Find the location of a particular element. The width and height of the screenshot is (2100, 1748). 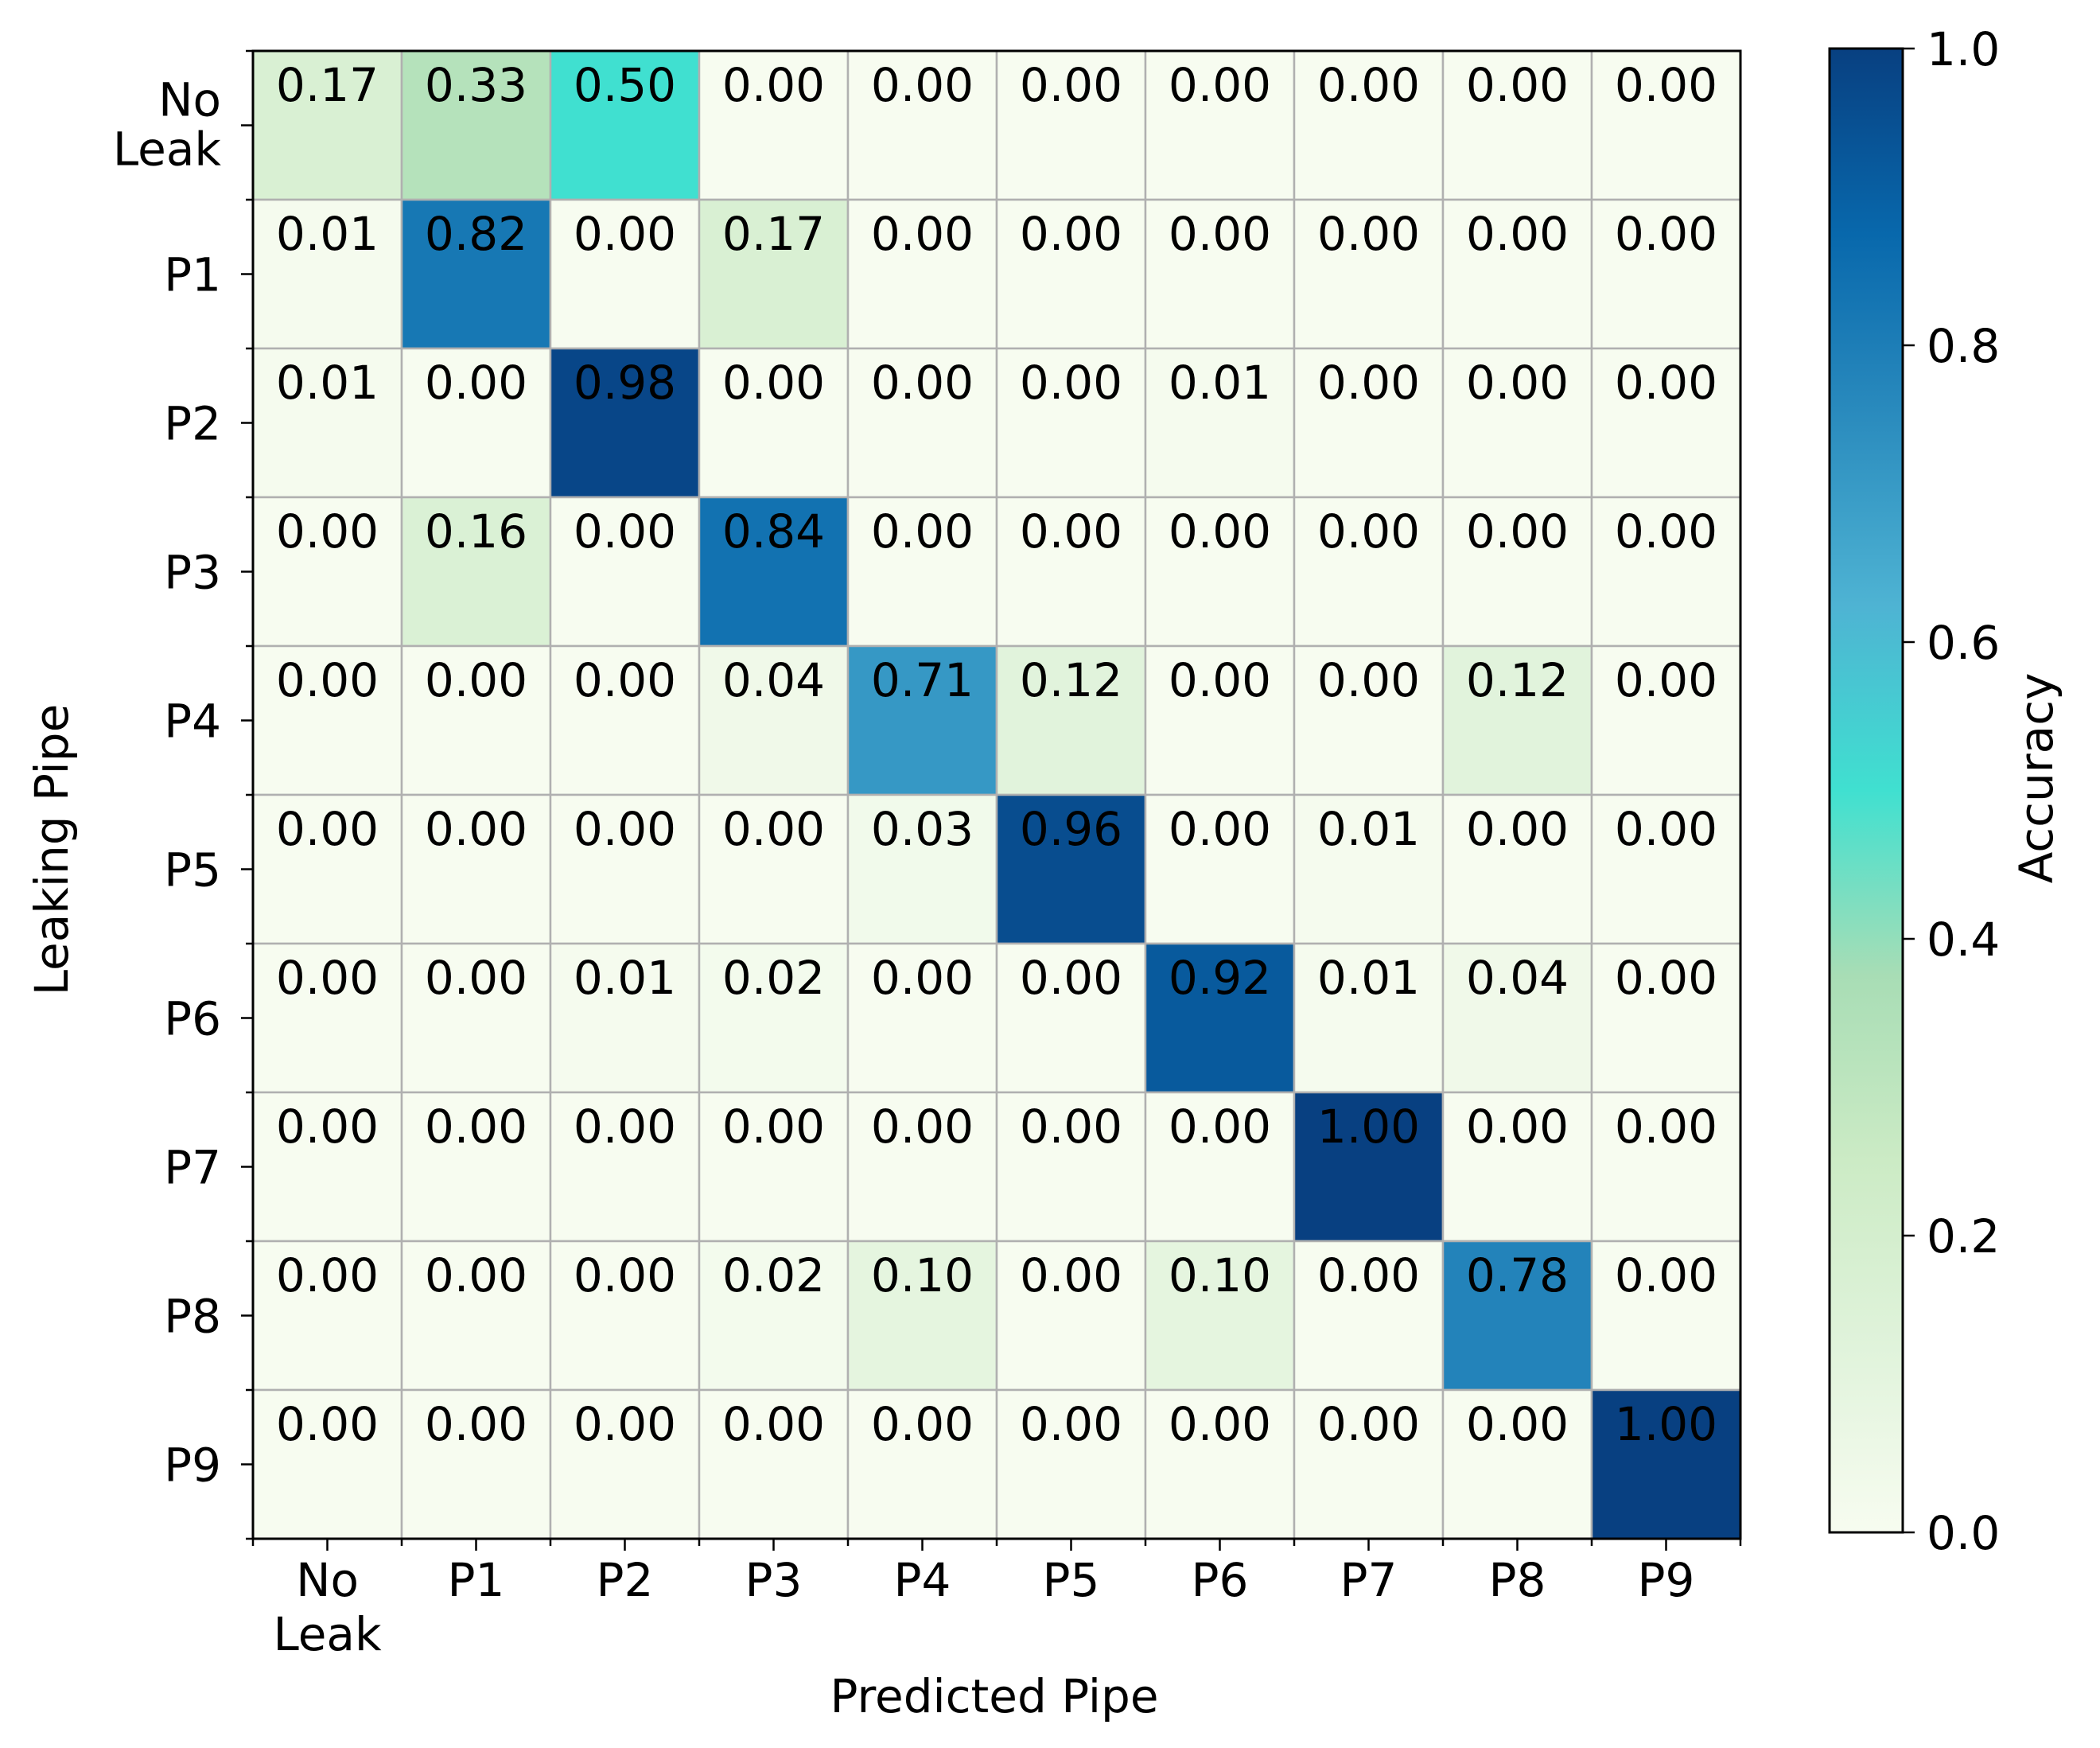

colorbar-tick-label: 1.0 is located at coordinates (1963, 49).